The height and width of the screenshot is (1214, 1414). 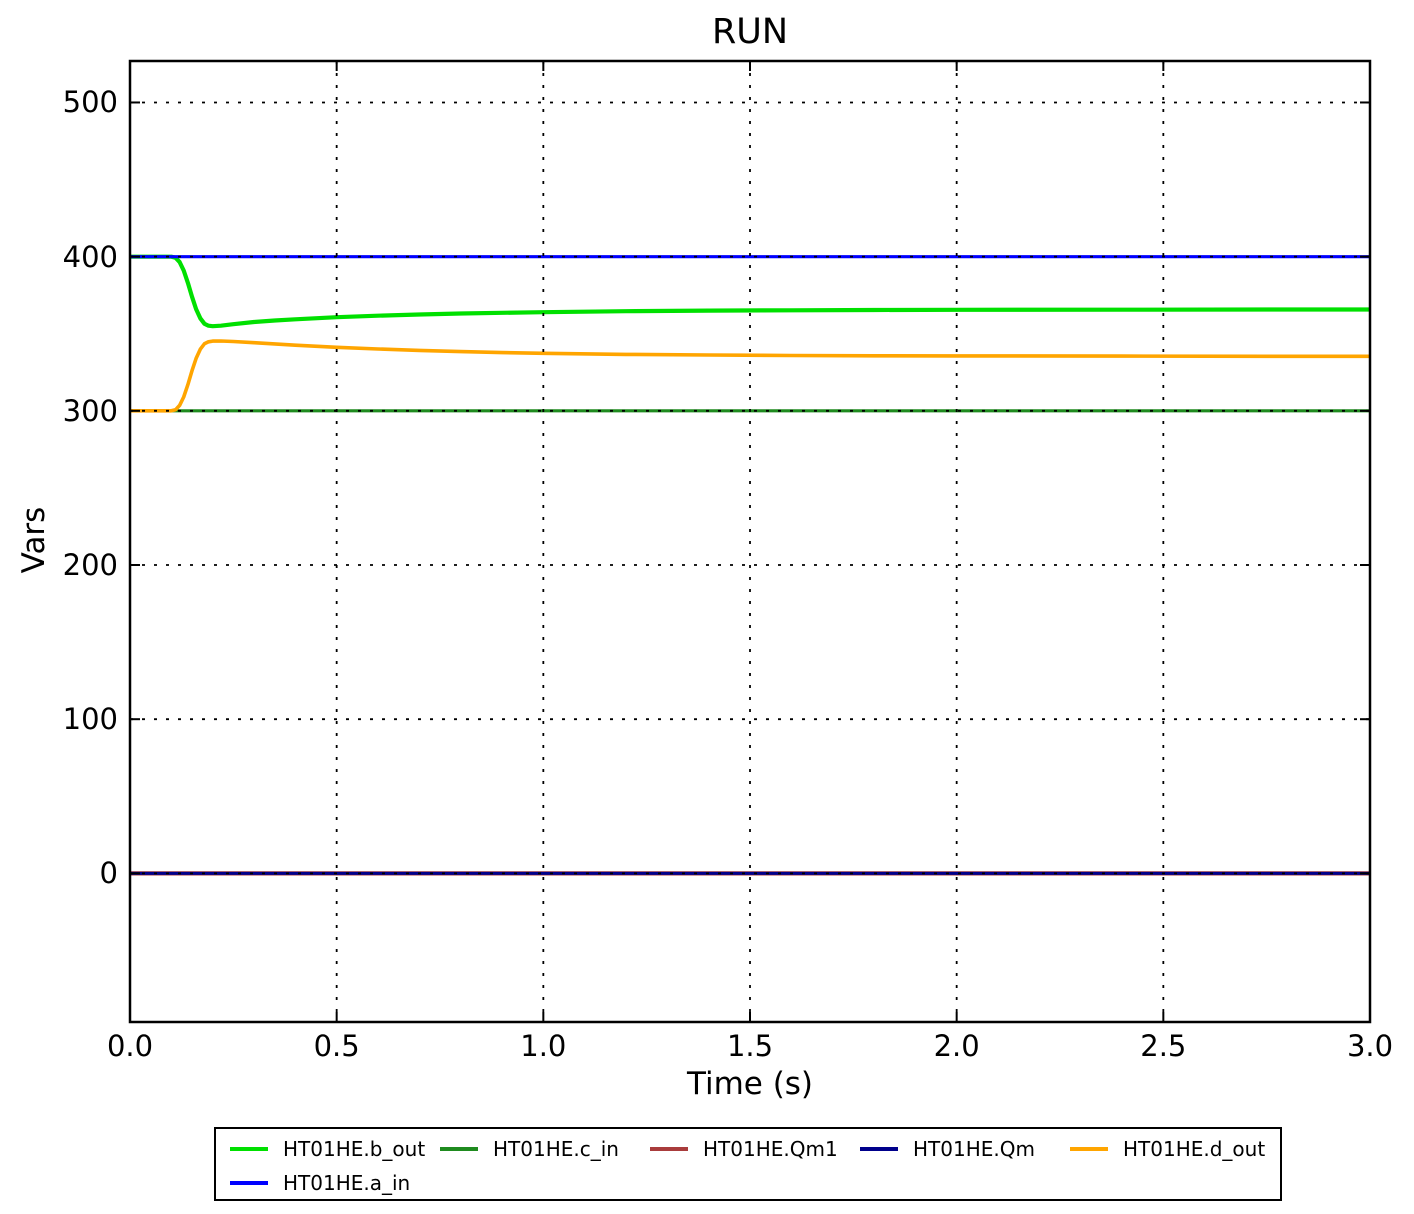 I want to click on legend-label: HT01HE.a_in, so click(x=347, y=1183).